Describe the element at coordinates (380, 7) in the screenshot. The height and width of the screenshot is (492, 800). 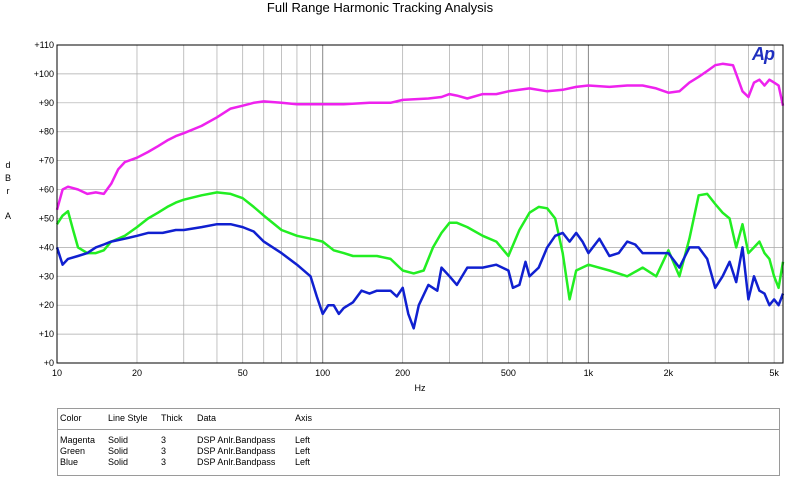
I see `chart-title: Full Range Harmonic Tracking Analysis` at that location.